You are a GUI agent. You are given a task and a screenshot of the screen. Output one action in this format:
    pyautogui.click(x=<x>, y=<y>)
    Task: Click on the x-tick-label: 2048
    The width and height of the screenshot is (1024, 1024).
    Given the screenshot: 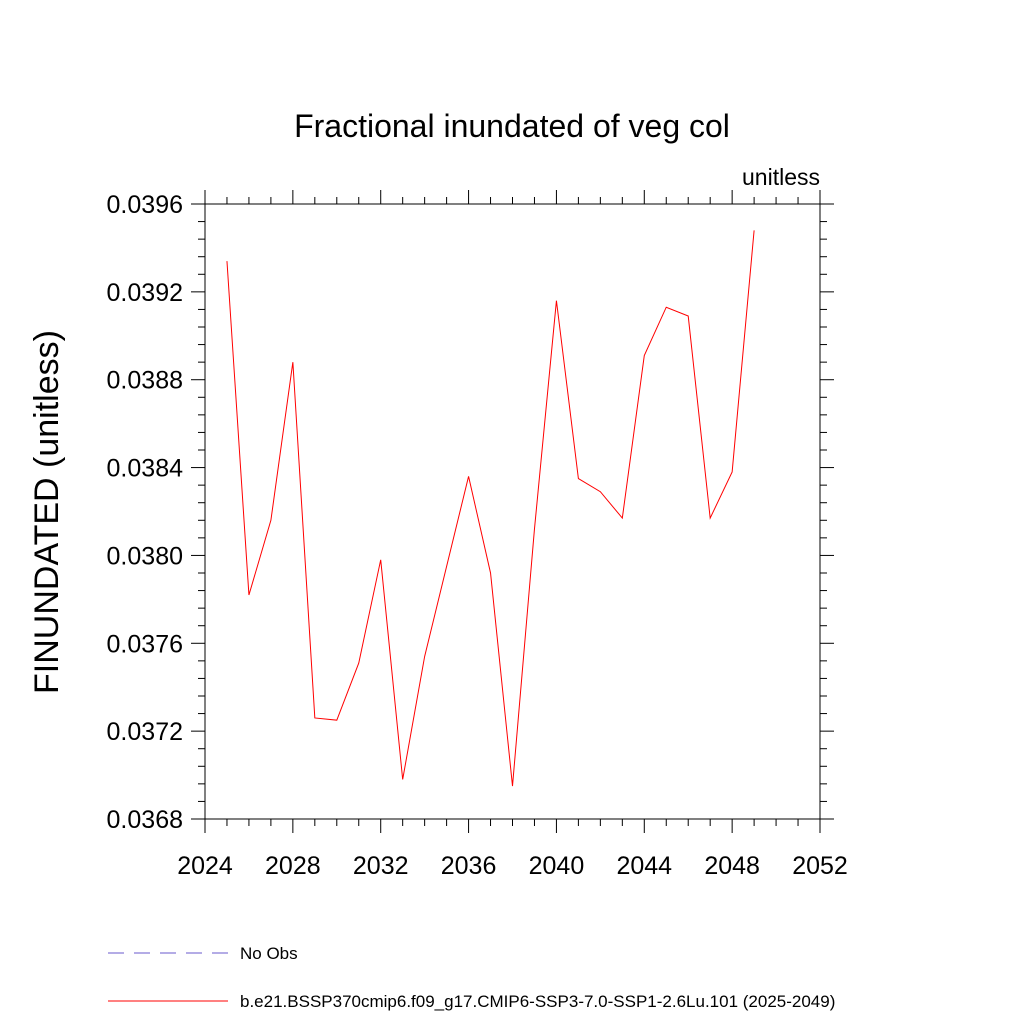 What is the action you would take?
    pyautogui.click(x=732, y=866)
    